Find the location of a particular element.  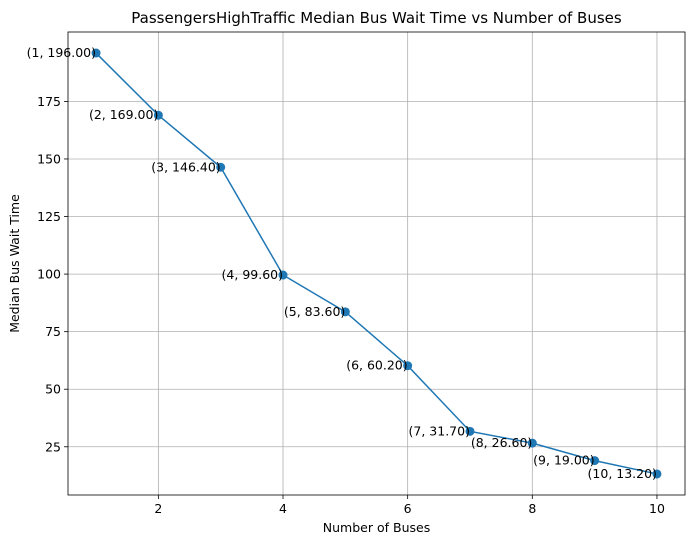

x-axis-label: Number of Buses is located at coordinates (376, 527).